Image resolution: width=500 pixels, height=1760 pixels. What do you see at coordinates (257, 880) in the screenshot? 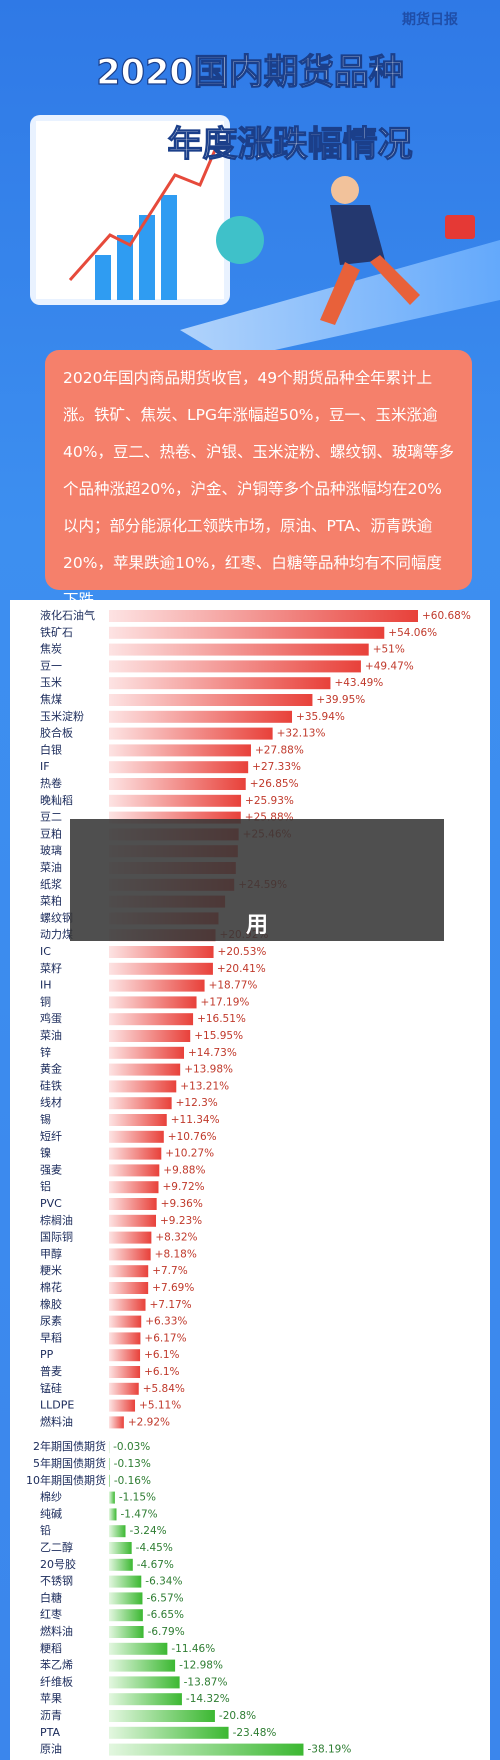
I see `overlay-box: 用` at bounding box center [257, 880].